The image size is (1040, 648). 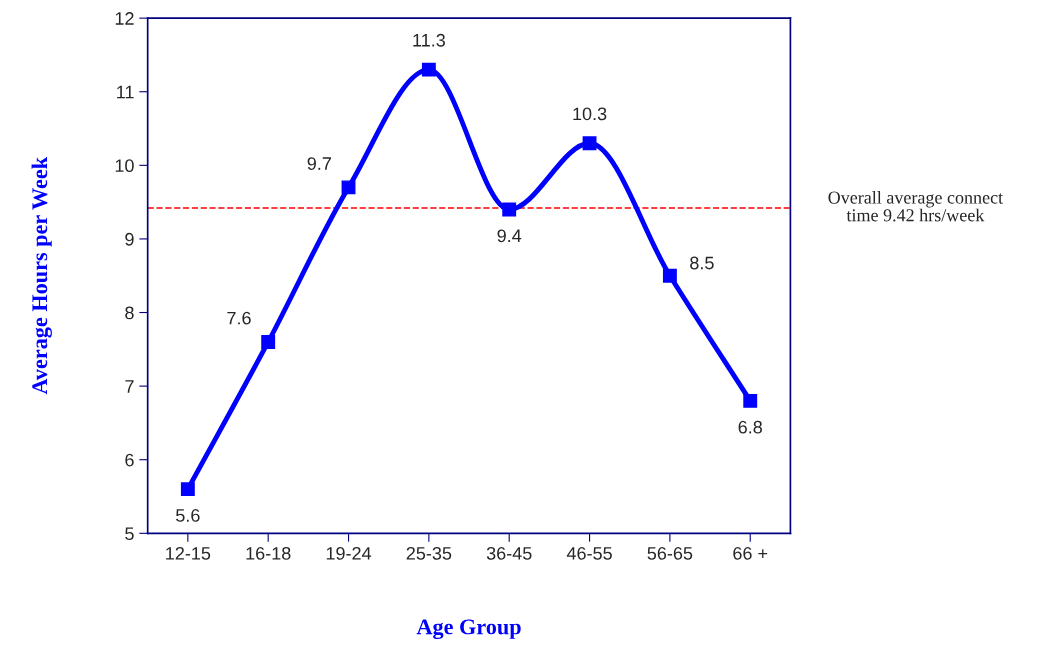 I want to click on y-tick-label: 12, so click(x=124, y=18).